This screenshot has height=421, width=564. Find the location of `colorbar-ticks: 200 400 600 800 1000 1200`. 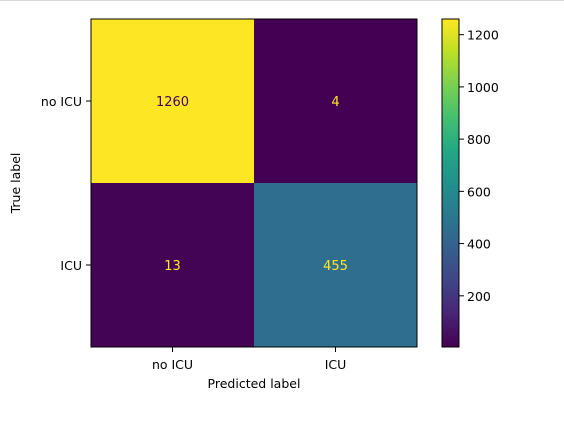

colorbar-ticks: 200 400 600 800 1000 1200 is located at coordinates (479, 166).